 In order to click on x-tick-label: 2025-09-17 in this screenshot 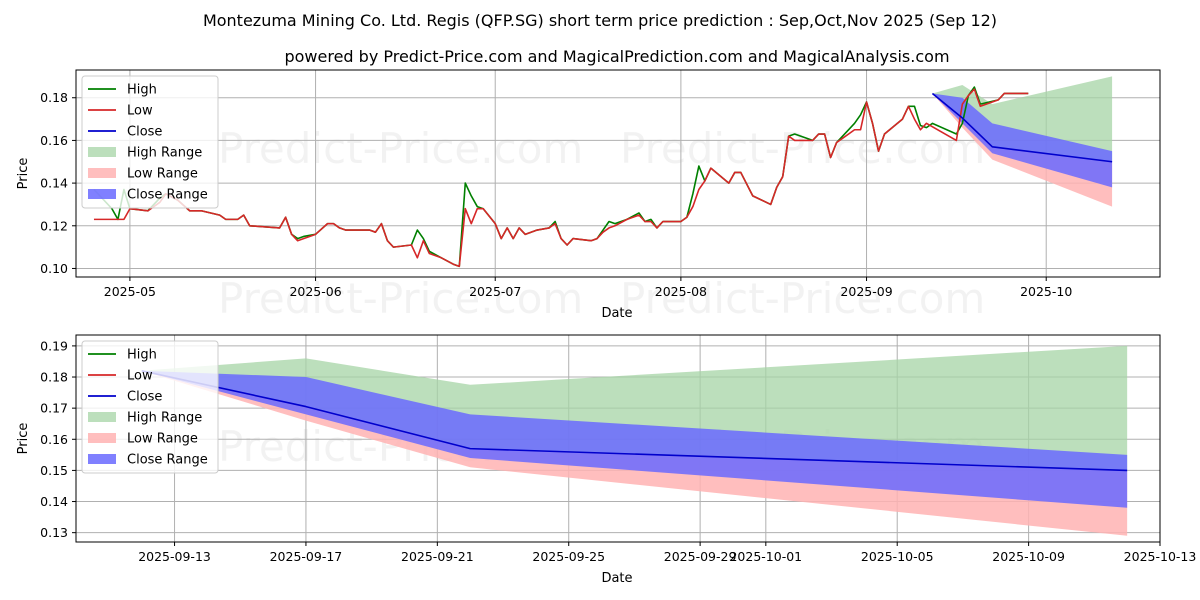, I will do `click(306, 556)`.